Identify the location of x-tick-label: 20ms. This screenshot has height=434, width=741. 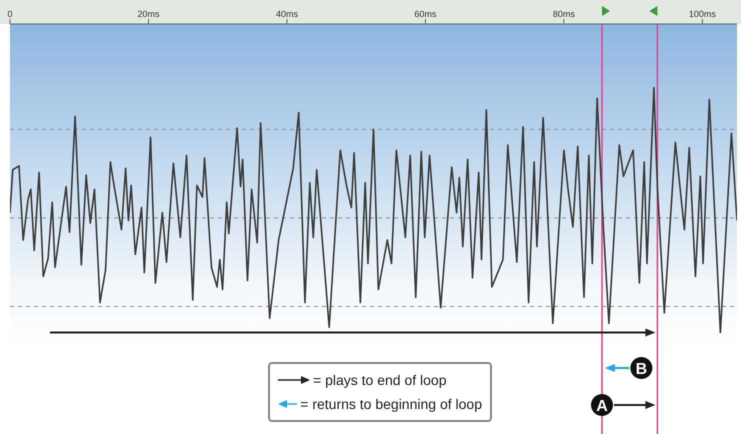
(148, 14).